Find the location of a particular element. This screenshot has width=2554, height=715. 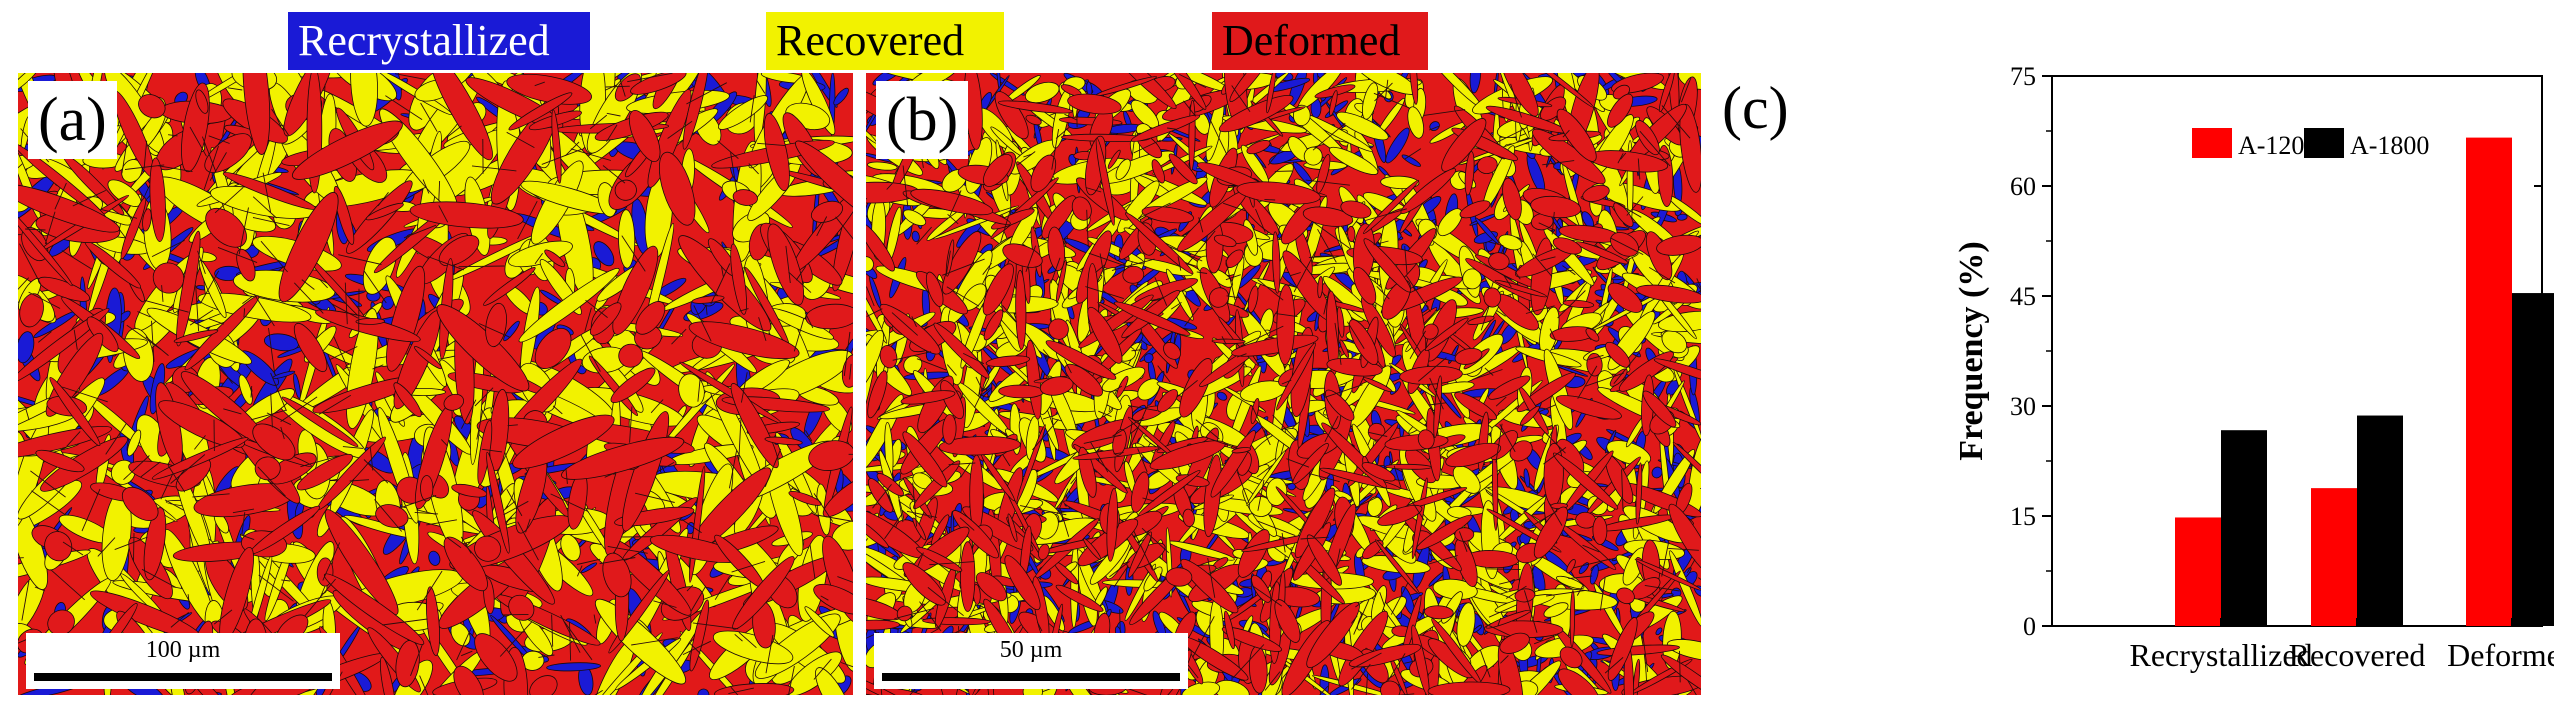

y-tick-label: 30 is located at coordinates (2023, 406).